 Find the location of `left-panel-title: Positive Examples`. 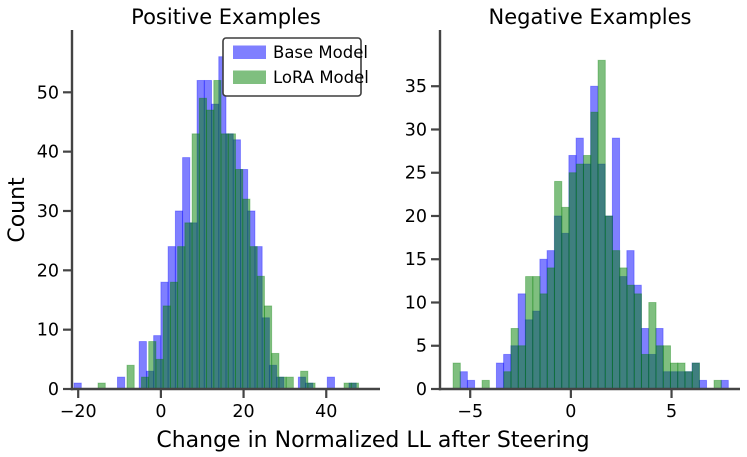

left-panel-title: Positive Examples is located at coordinates (226, 17).